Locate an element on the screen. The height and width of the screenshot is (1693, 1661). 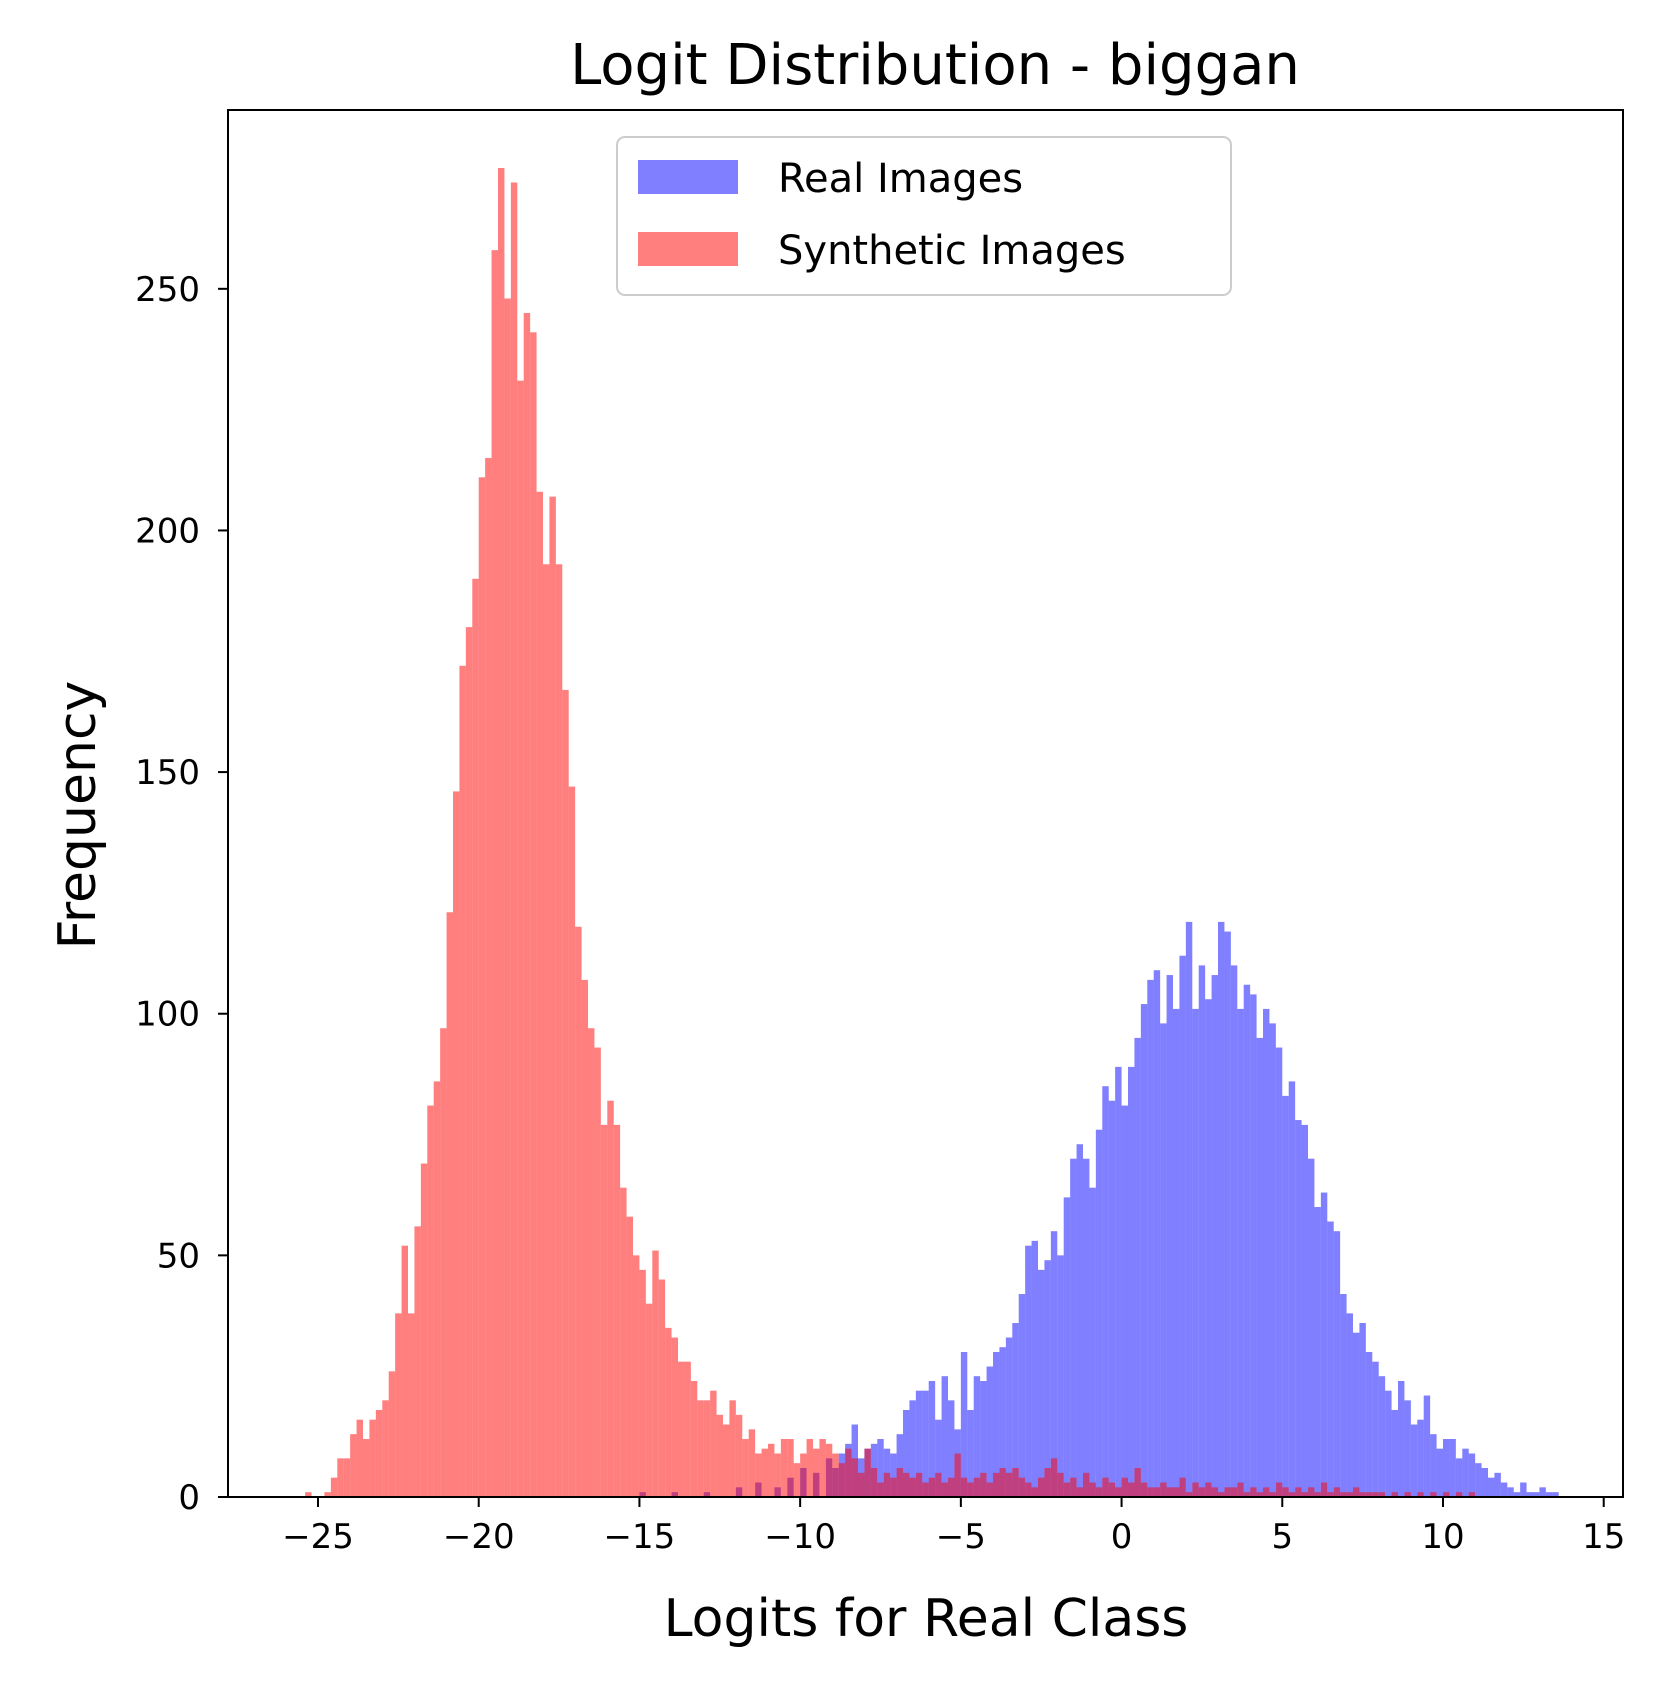
legend-swatch-synthetic is located at coordinates (688, 249).